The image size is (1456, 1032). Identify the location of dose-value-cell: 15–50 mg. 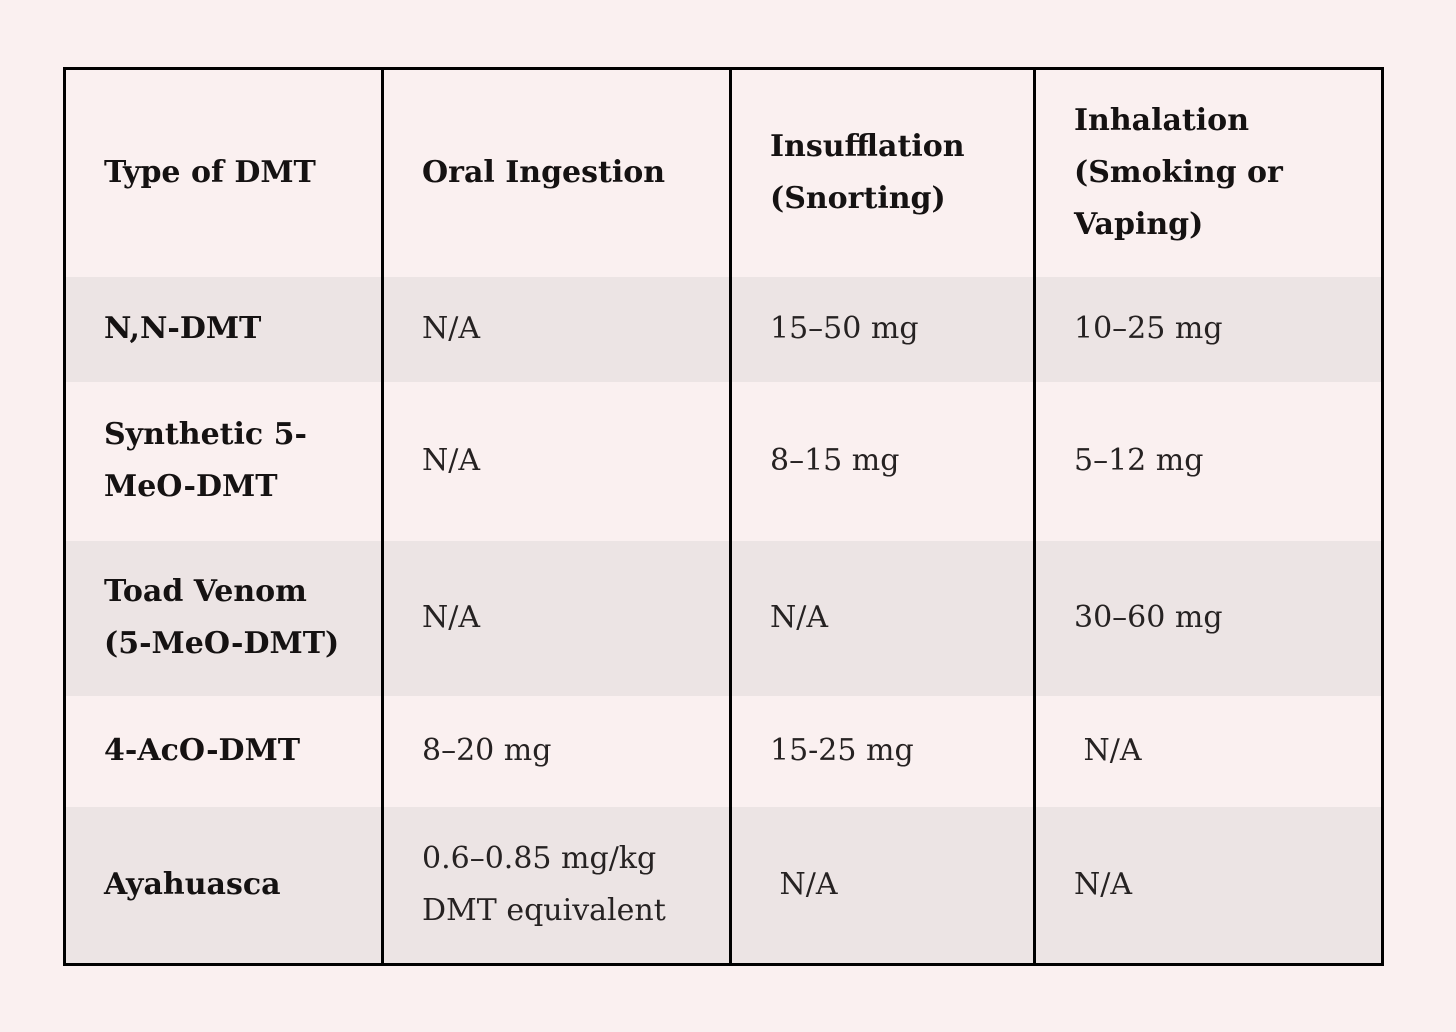
(882, 329).